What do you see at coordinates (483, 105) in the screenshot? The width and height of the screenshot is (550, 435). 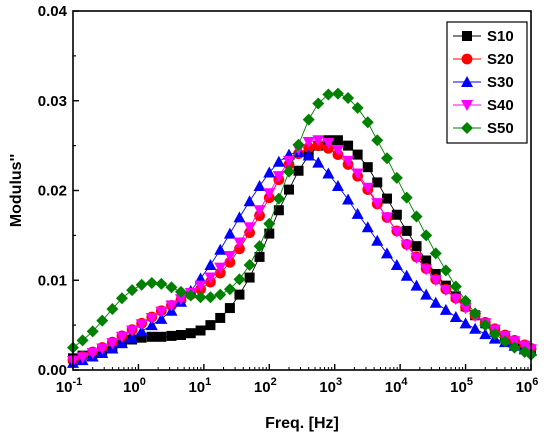 I see `legend-item: S40` at bounding box center [483, 105].